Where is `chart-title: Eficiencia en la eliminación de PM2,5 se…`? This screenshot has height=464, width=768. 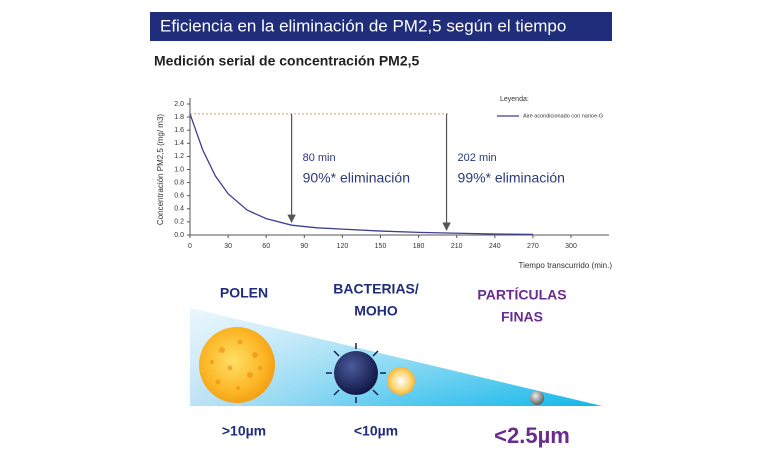 chart-title: Eficiencia en la eliminación de PM2,5 se… is located at coordinates (363, 25).